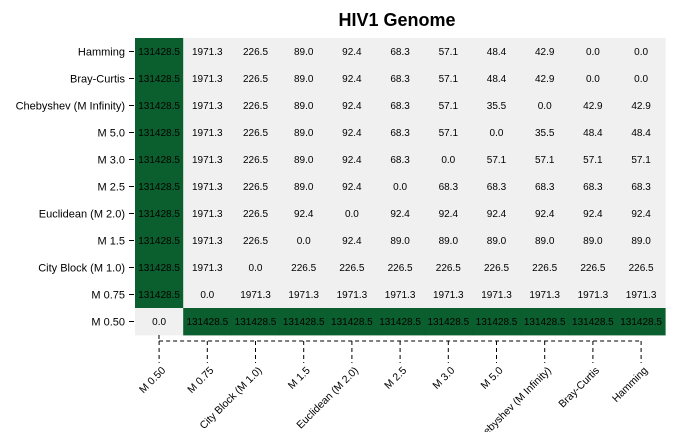 Image resolution: width=700 pixels, height=437 pixels. I want to click on cell-label: 48.4, so click(641, 133).